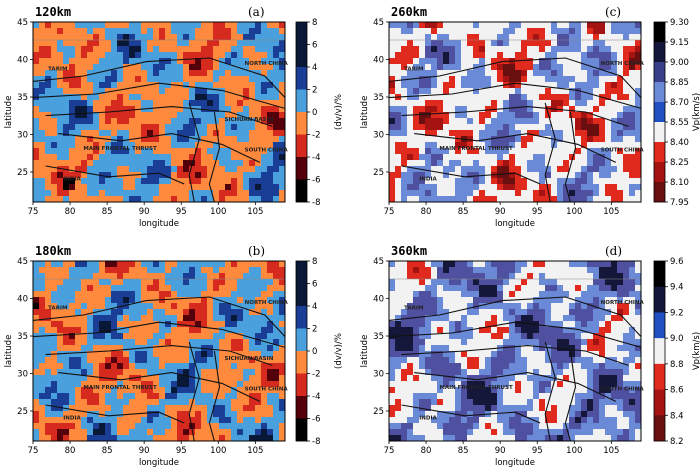  Describe the element at coordinates (550, 152) in the screenshot. I see `fault-line` at that location.